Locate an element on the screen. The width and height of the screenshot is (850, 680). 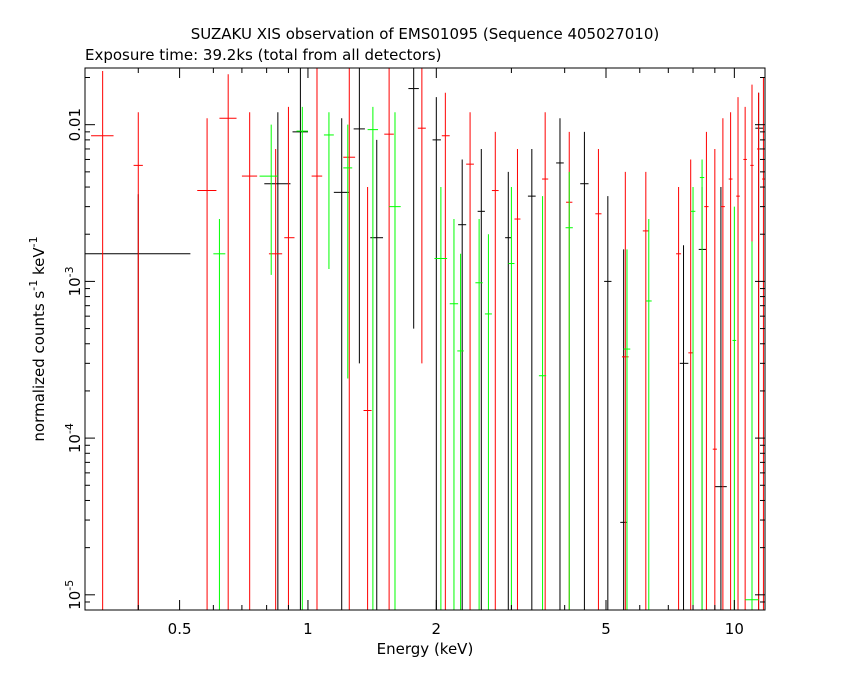
x-tick-label-0: 0.5 is located at coordinates (180, 629).